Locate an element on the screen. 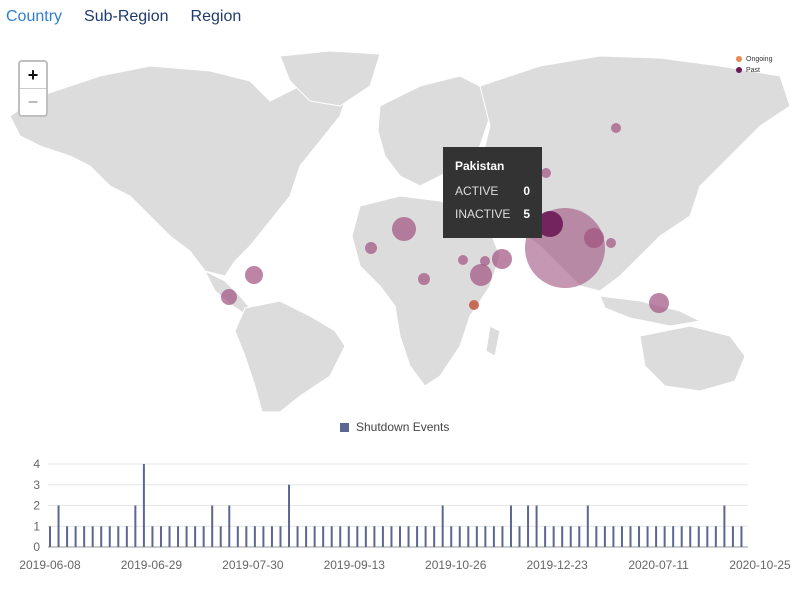 Image resolution: width=793 pixels, height=602 pixels. tooltip-active-label: ACTIVE is located at coordinates (477, 191).